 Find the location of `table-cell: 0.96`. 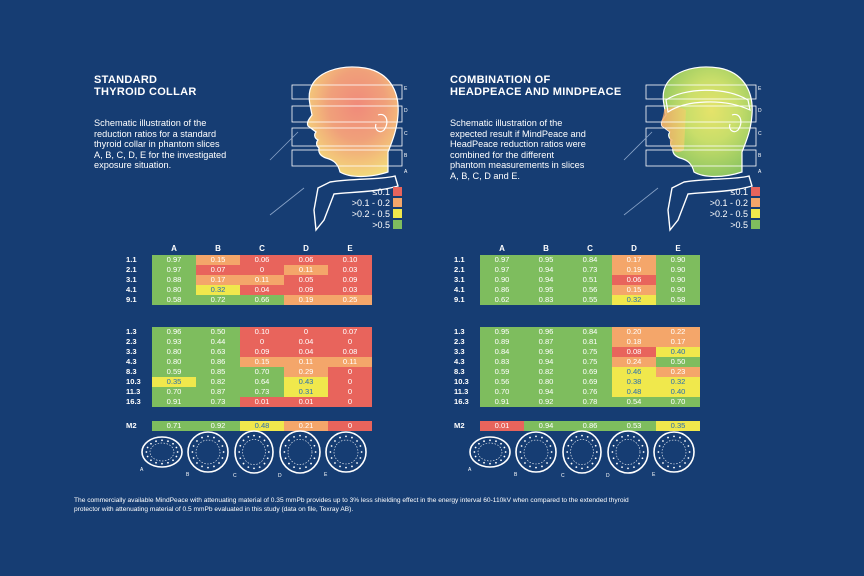

table-cell: 0.96 is located at coordinates (546, 332).